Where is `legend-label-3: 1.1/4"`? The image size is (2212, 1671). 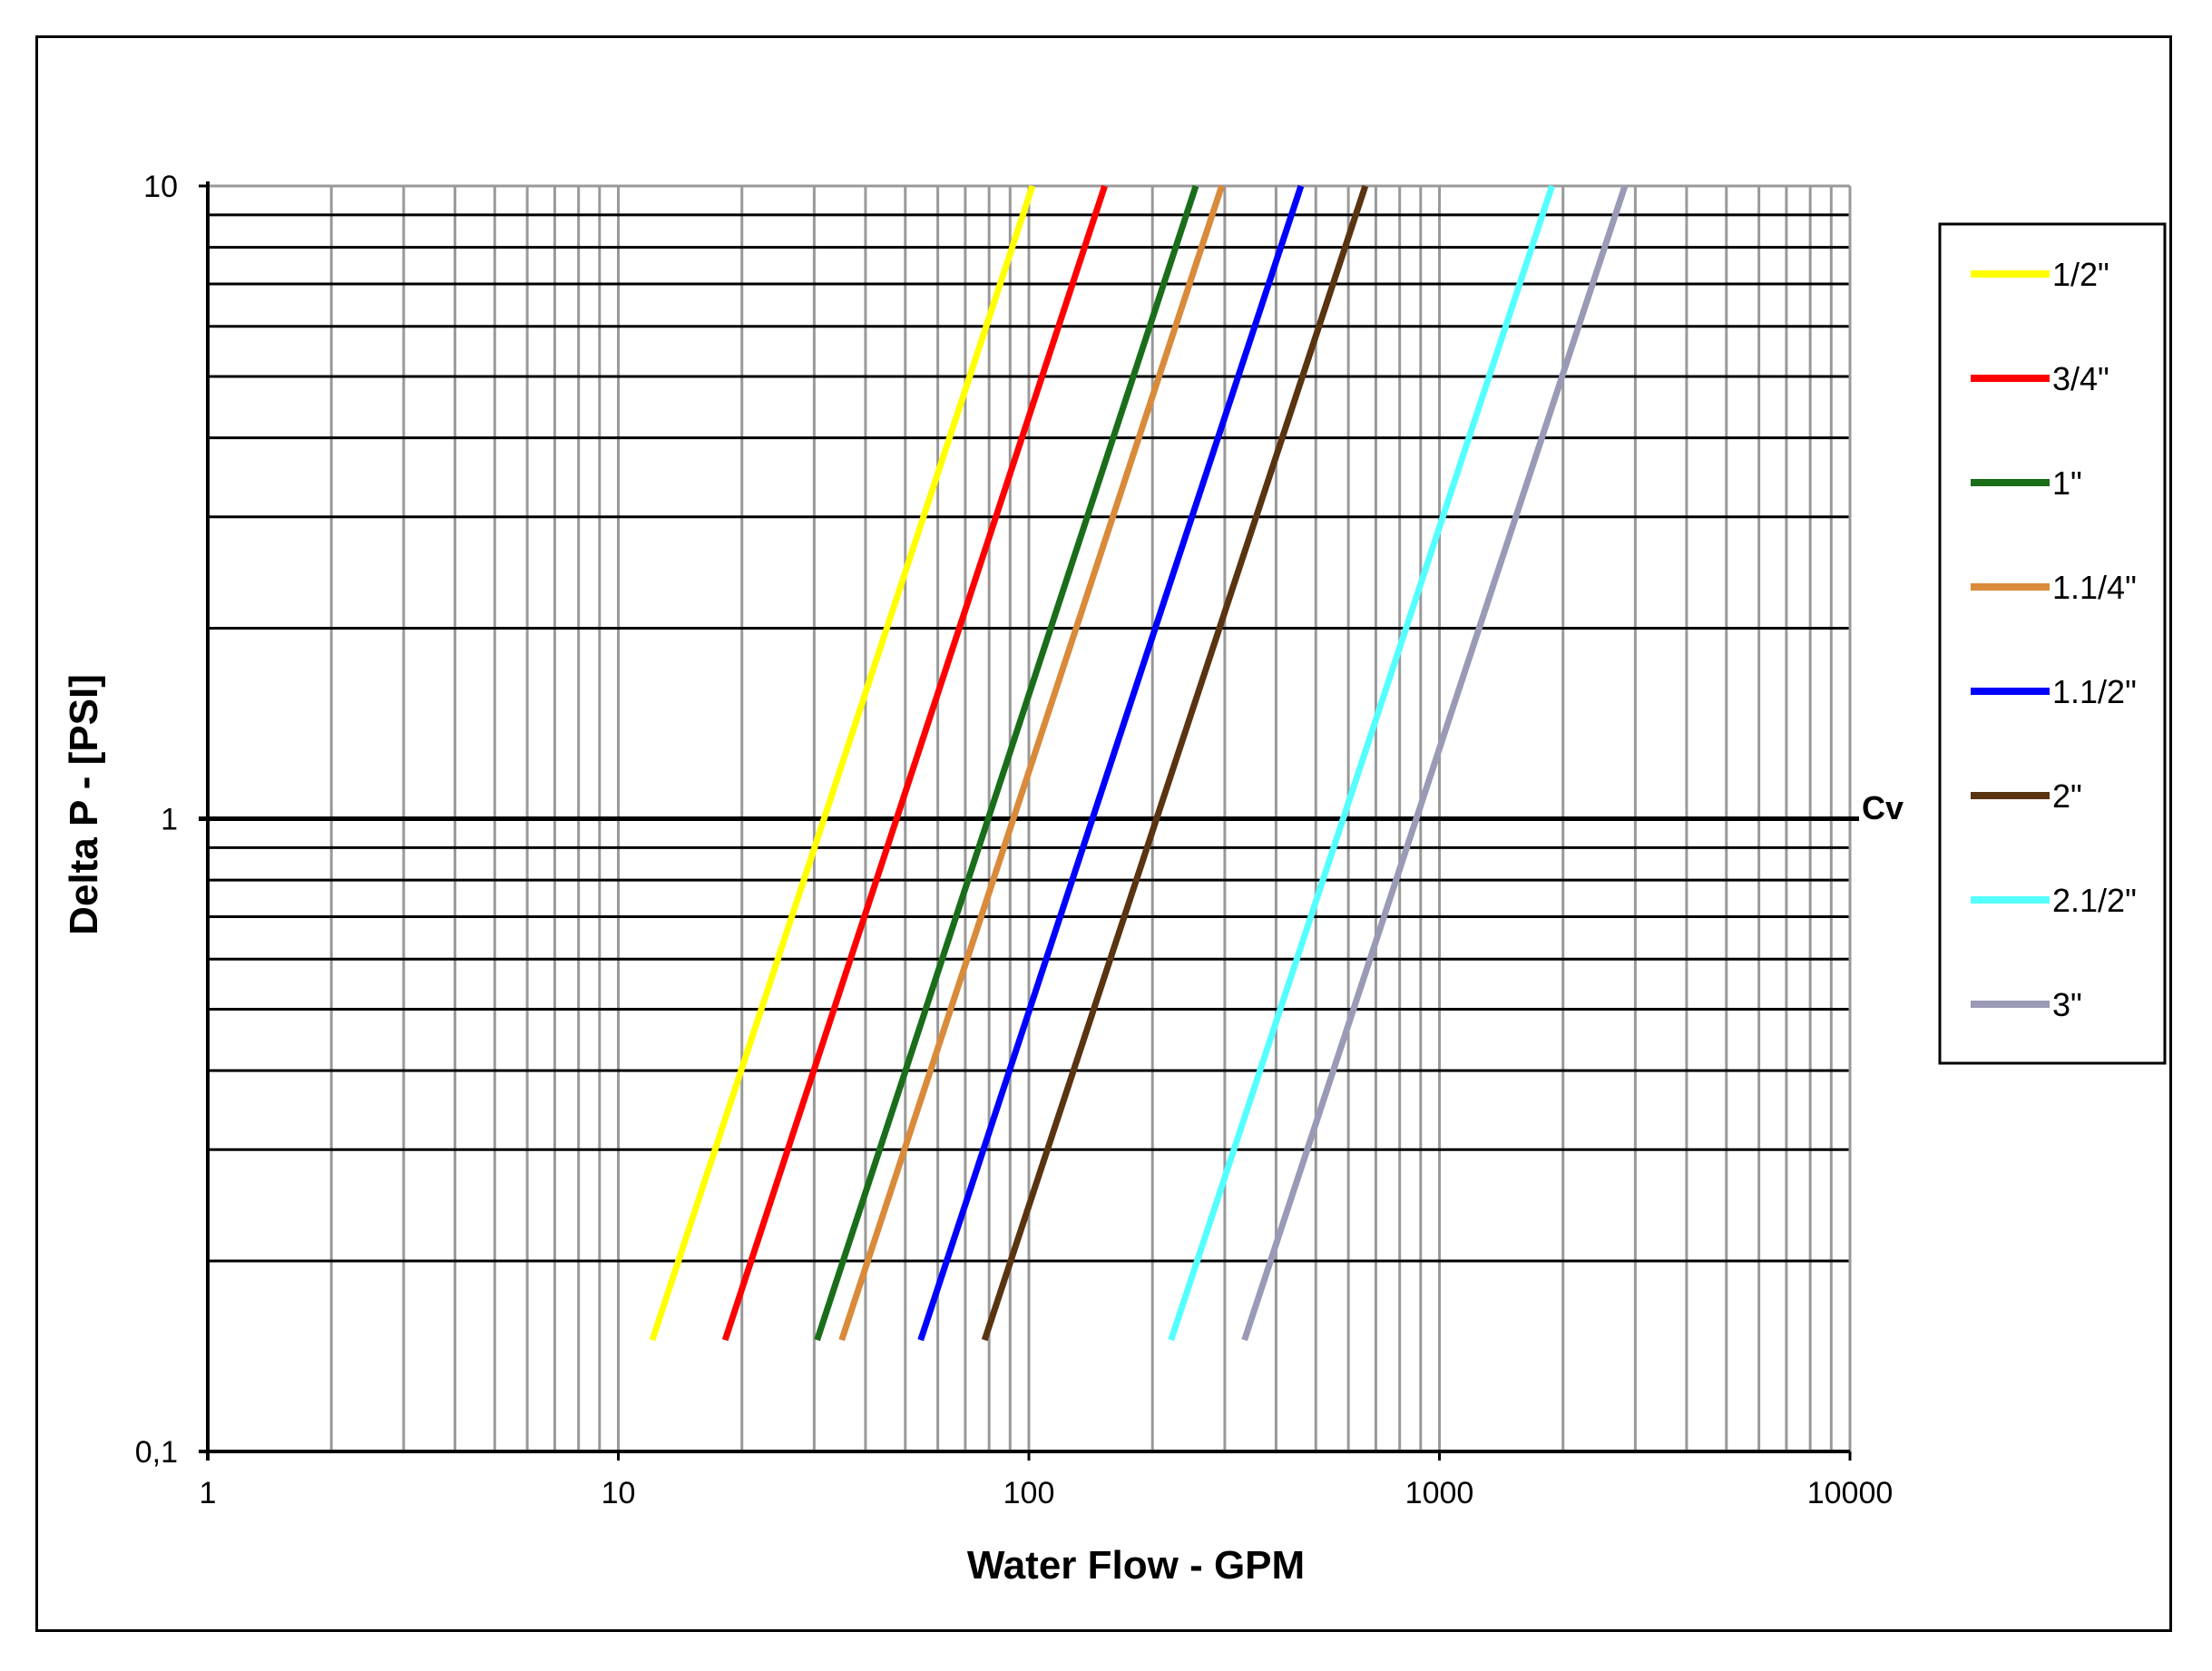 legend-label-3: 1.1/4" is located at coordinates (2094, 587).